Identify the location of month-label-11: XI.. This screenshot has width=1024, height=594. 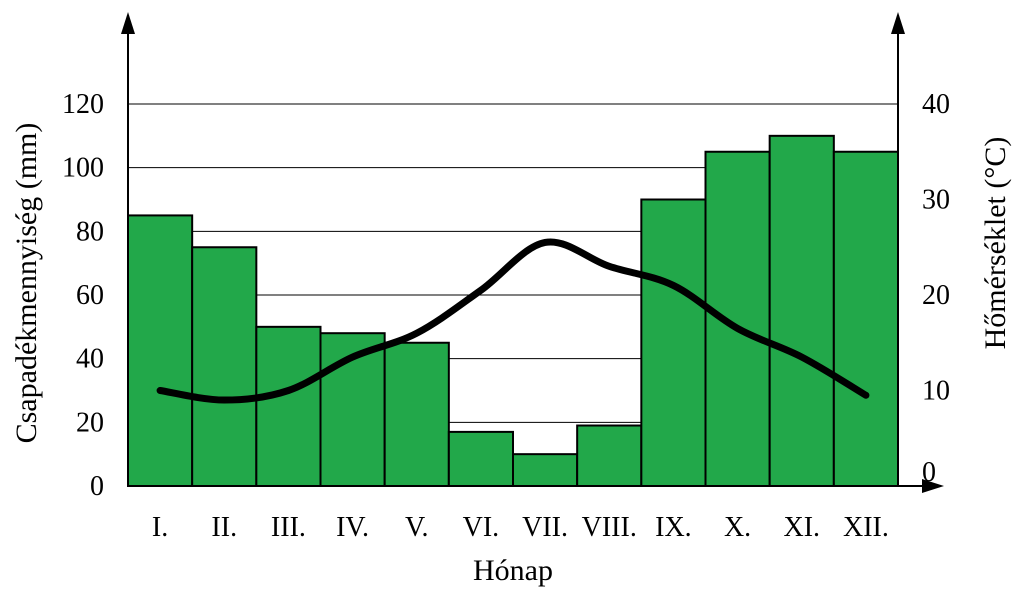
(801, 527).